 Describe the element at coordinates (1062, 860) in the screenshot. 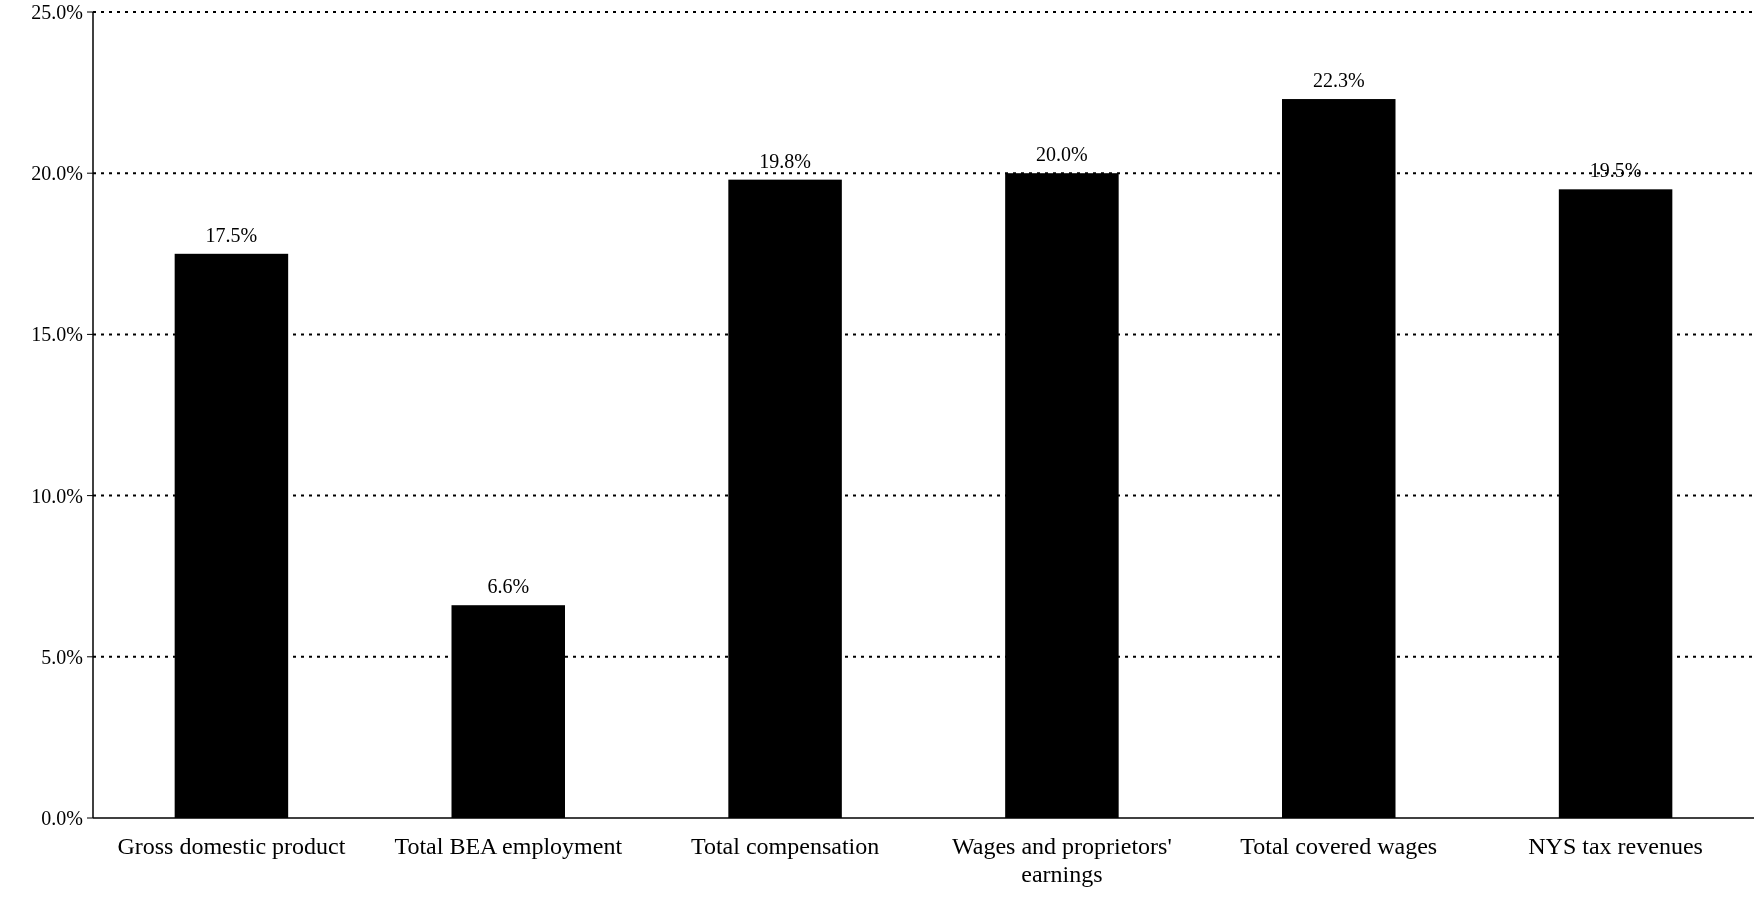

I see `x-tick-label: Wages and proprietors' earnings` at that location.